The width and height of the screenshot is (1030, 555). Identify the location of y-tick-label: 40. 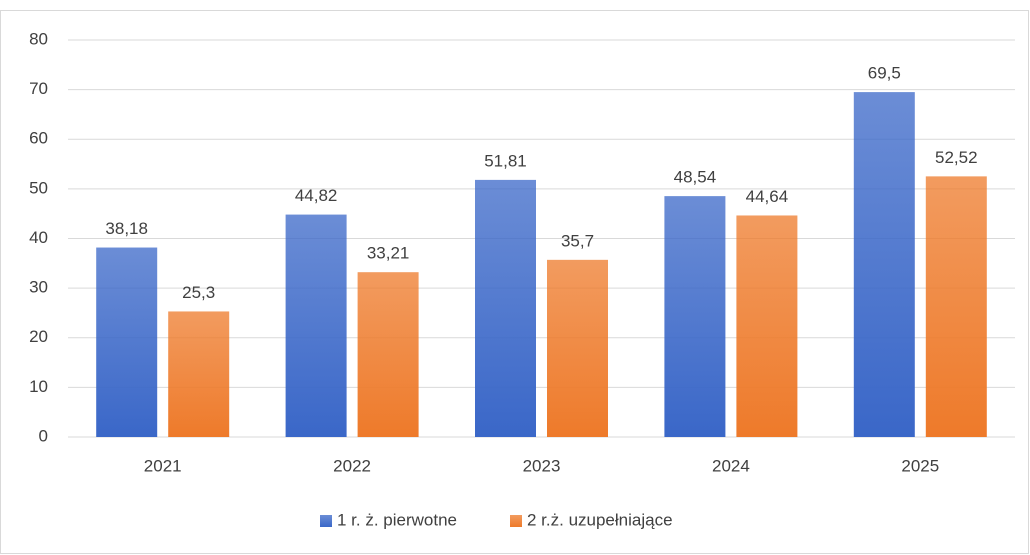
(38, 237).